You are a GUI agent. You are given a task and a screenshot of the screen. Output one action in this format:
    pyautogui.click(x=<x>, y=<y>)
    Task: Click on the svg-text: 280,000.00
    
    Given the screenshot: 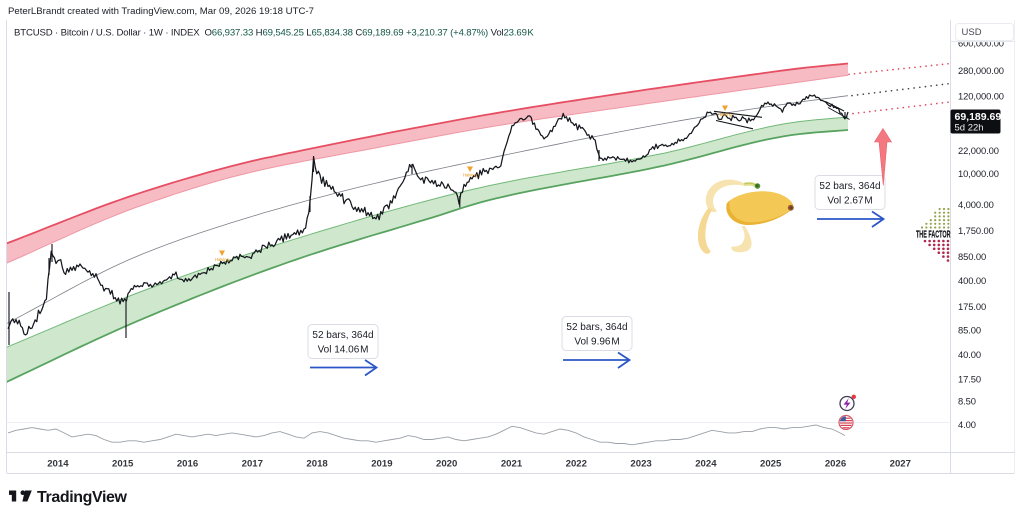 What is the action you would take?
    pyautogui.click(x=981, y=70)
    